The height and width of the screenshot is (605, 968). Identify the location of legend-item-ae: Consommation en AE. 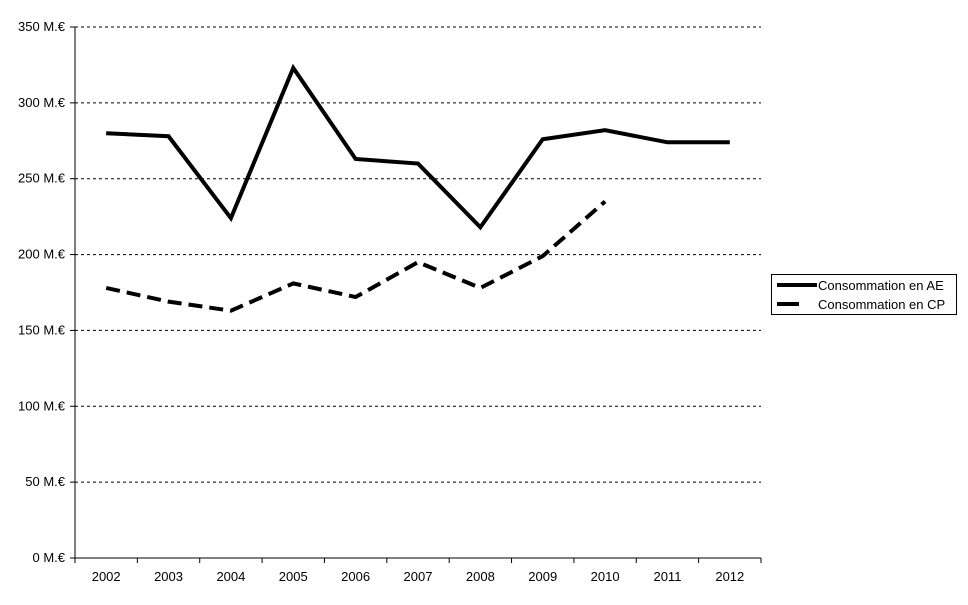
(864, 285).